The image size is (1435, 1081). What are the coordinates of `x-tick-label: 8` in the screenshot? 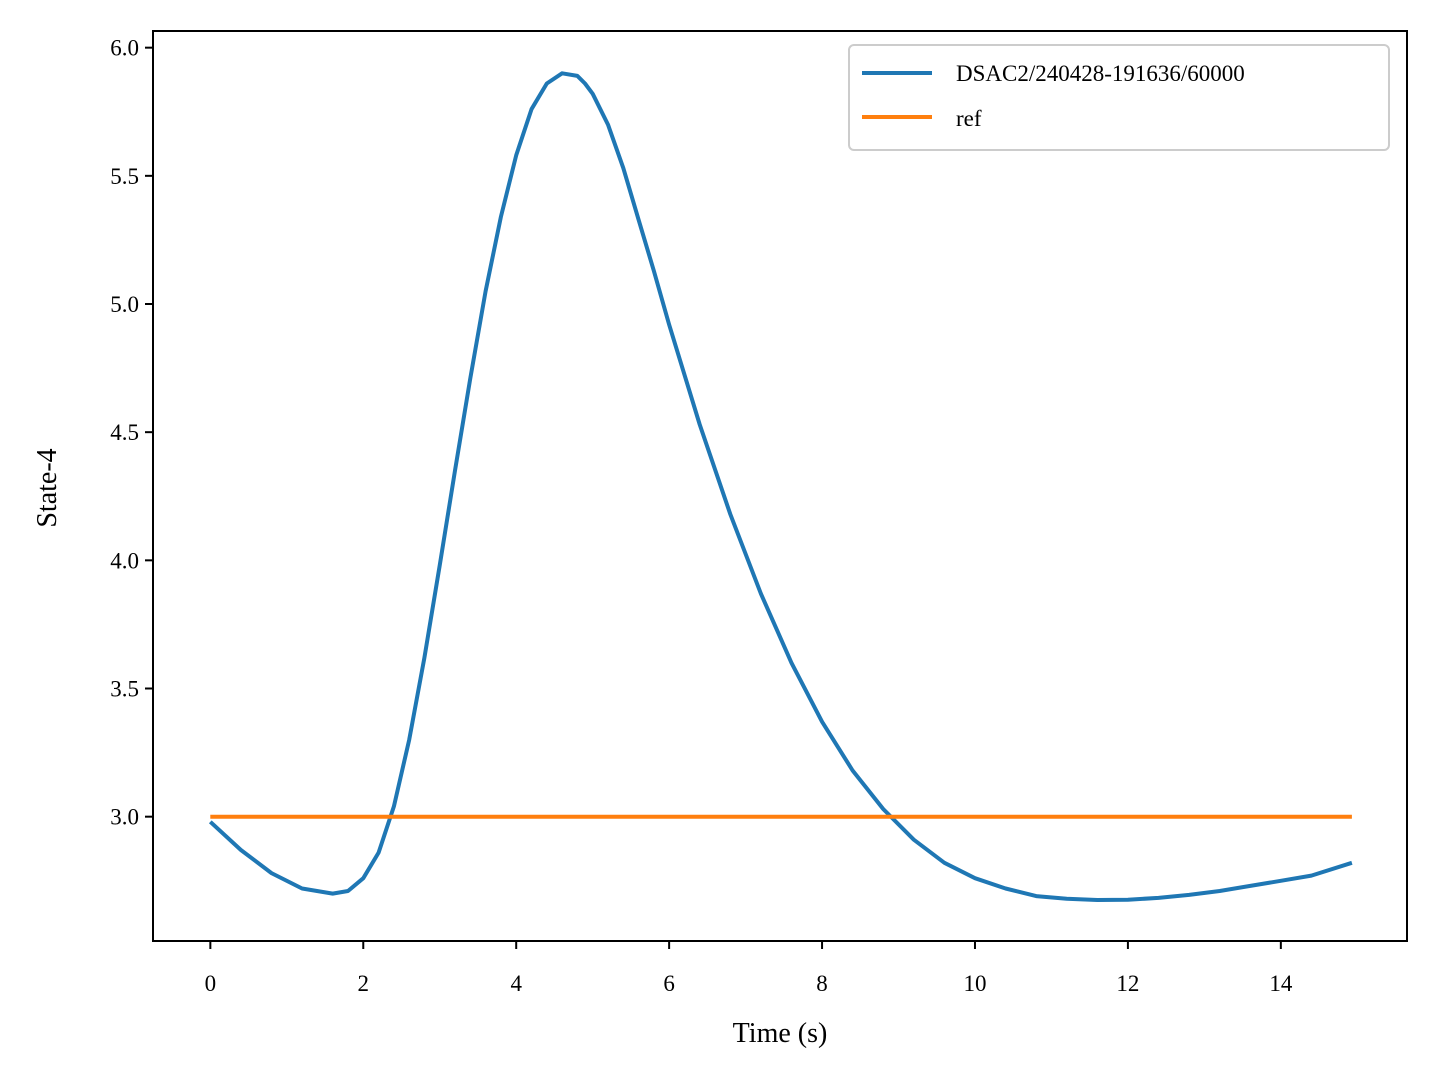 It's located at (822, 983).